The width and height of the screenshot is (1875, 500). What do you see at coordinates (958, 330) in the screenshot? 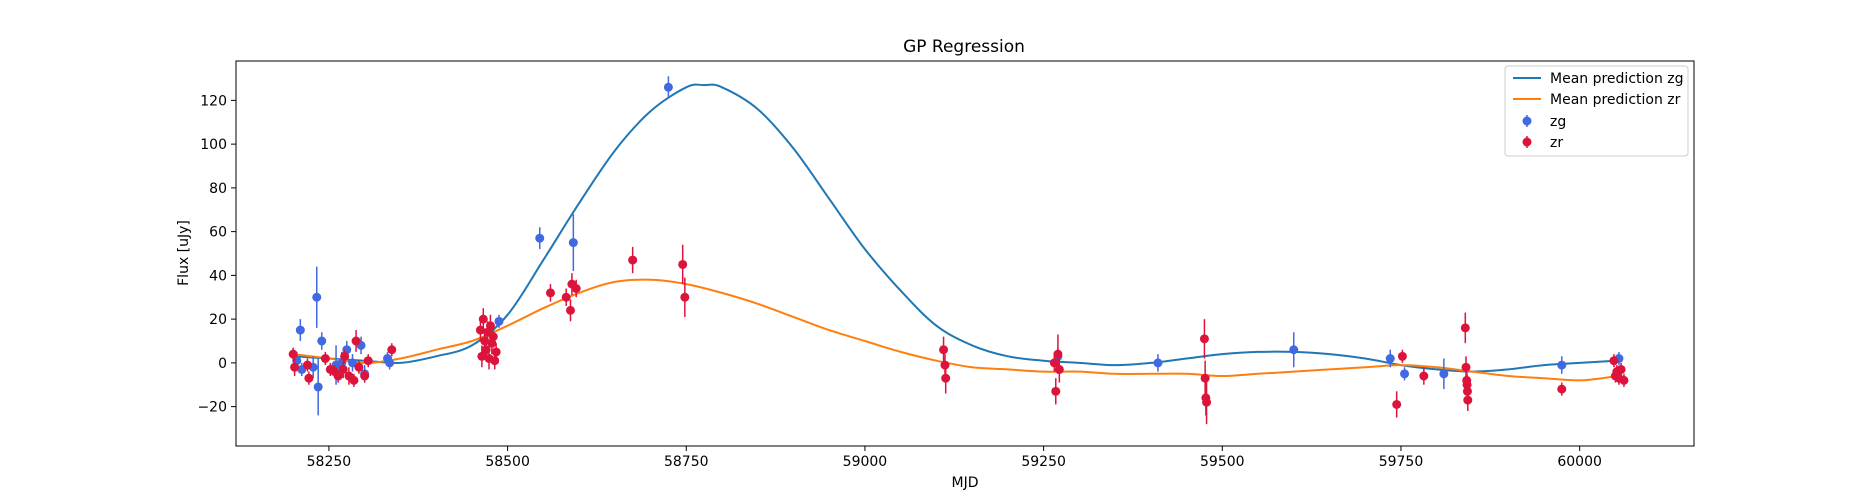
I see `mean-prediction-zr-line` at bounding box center [958, 330].